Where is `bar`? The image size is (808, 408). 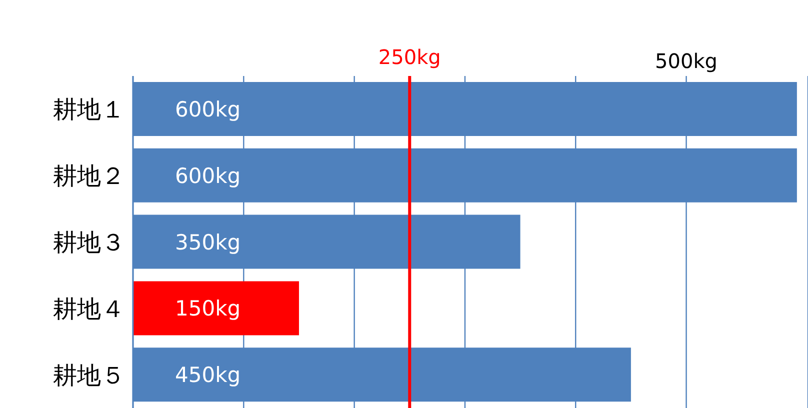
bar is located at coordinates (216, 308).